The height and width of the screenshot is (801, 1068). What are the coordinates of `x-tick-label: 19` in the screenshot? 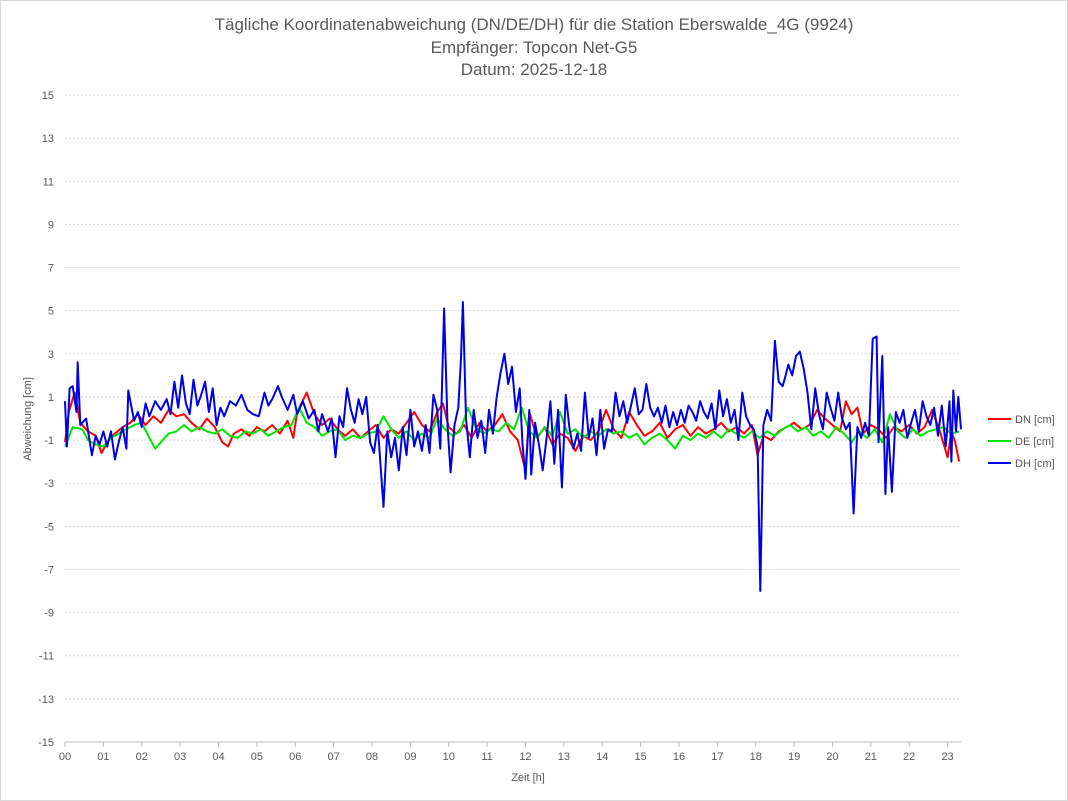 It's located at (794, 757).